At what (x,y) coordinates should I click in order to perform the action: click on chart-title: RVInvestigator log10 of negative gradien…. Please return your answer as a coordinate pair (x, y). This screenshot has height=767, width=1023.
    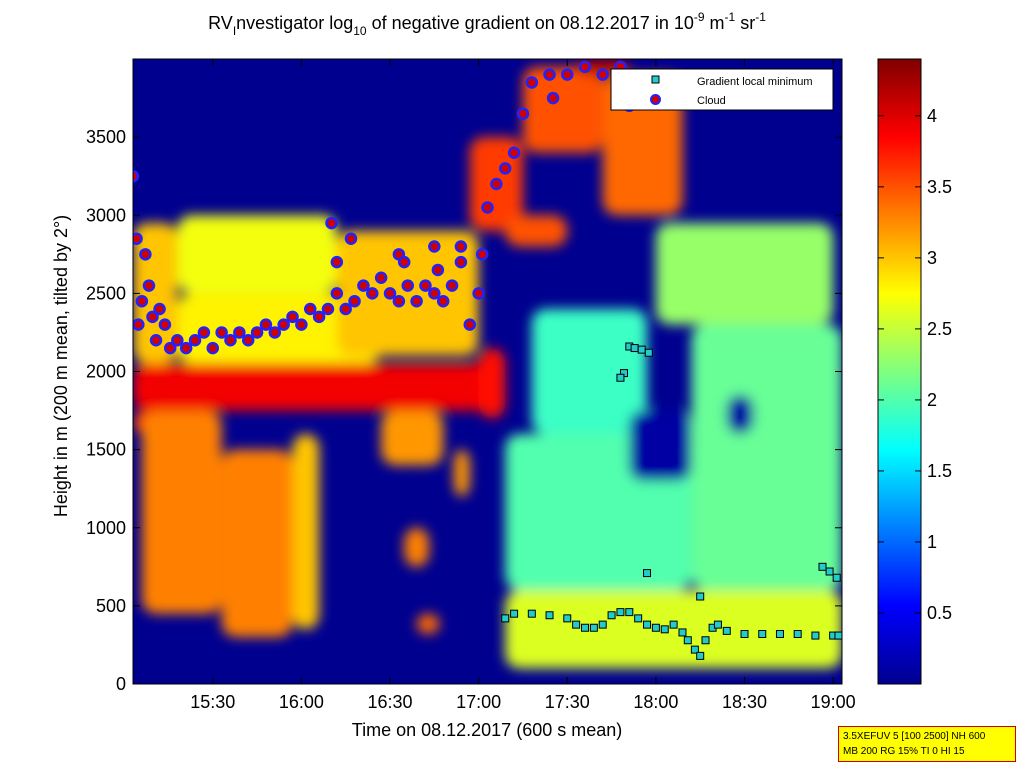
    Looking at the image, I should click on (487, 24).